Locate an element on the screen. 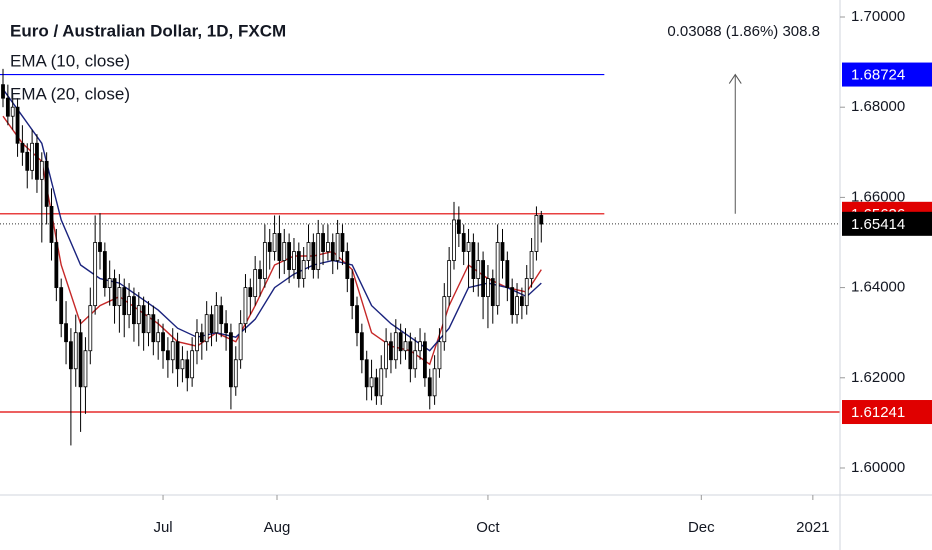 Image resolution: width=932 pixels, height=550 pixels. y-tick-label: 1.64000 is located at coordinates (878, 287).